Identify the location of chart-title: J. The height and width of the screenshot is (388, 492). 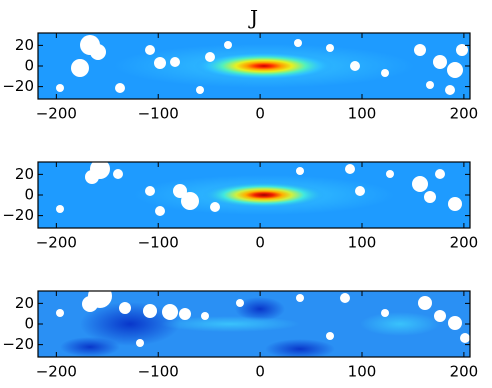
(253, 18).